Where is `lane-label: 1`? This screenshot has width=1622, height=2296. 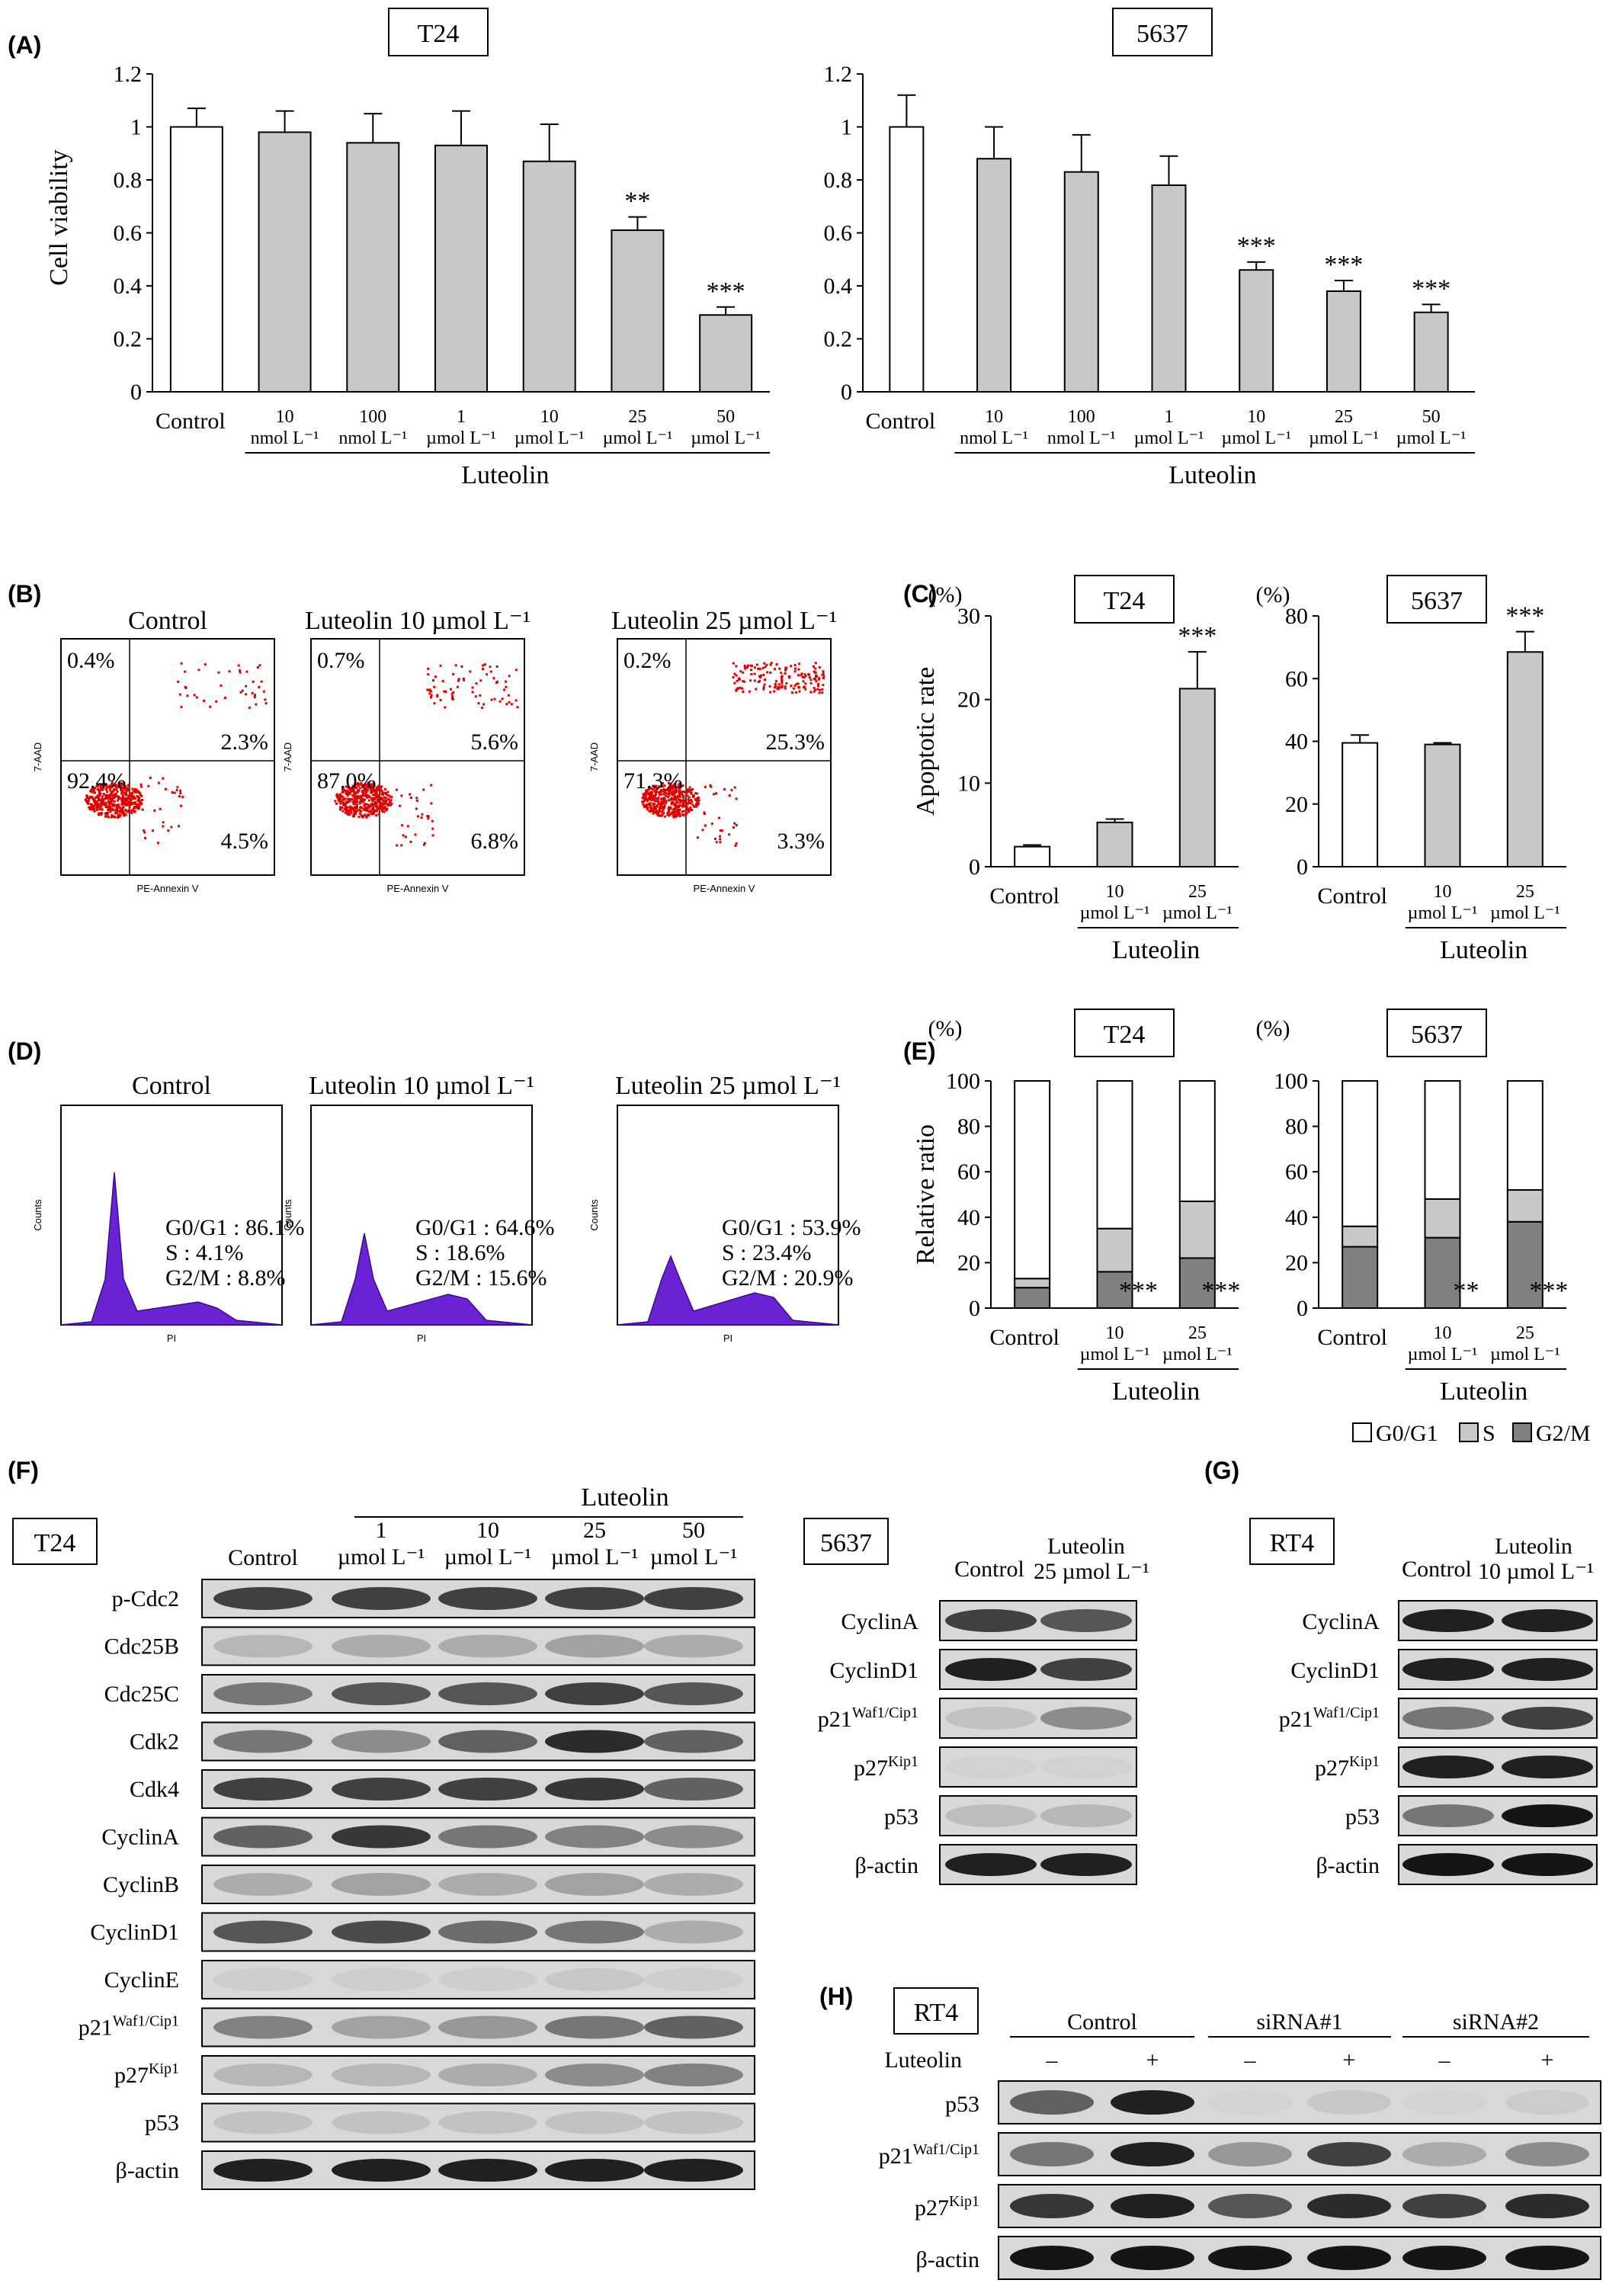 lane-label: 1 is located at coordinates (381, 1530).